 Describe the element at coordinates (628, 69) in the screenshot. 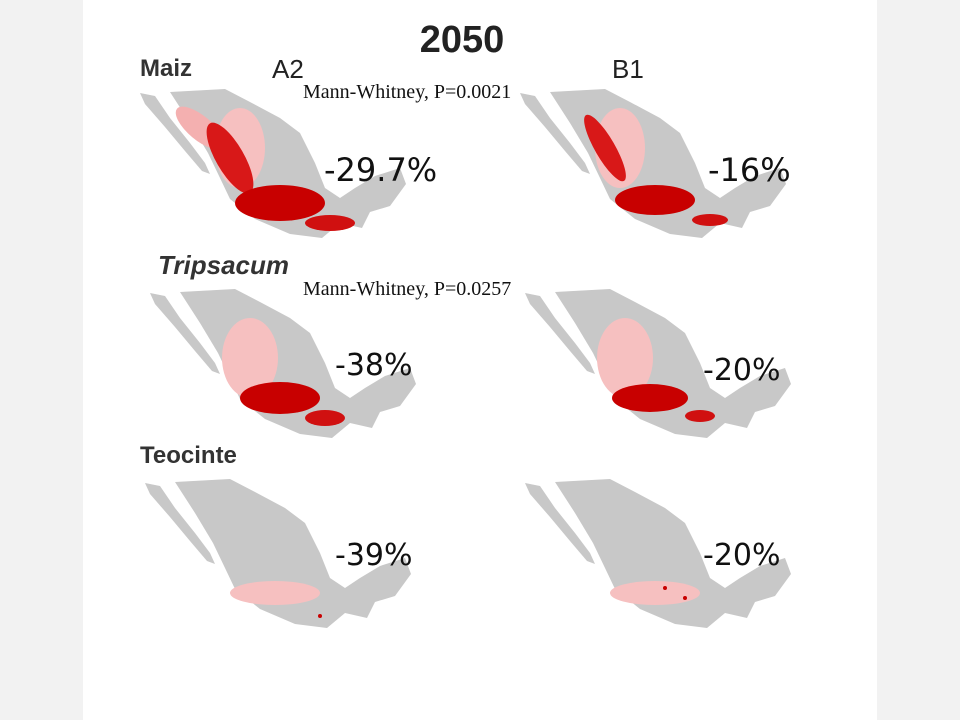

I see `column-label: B1` at that location.